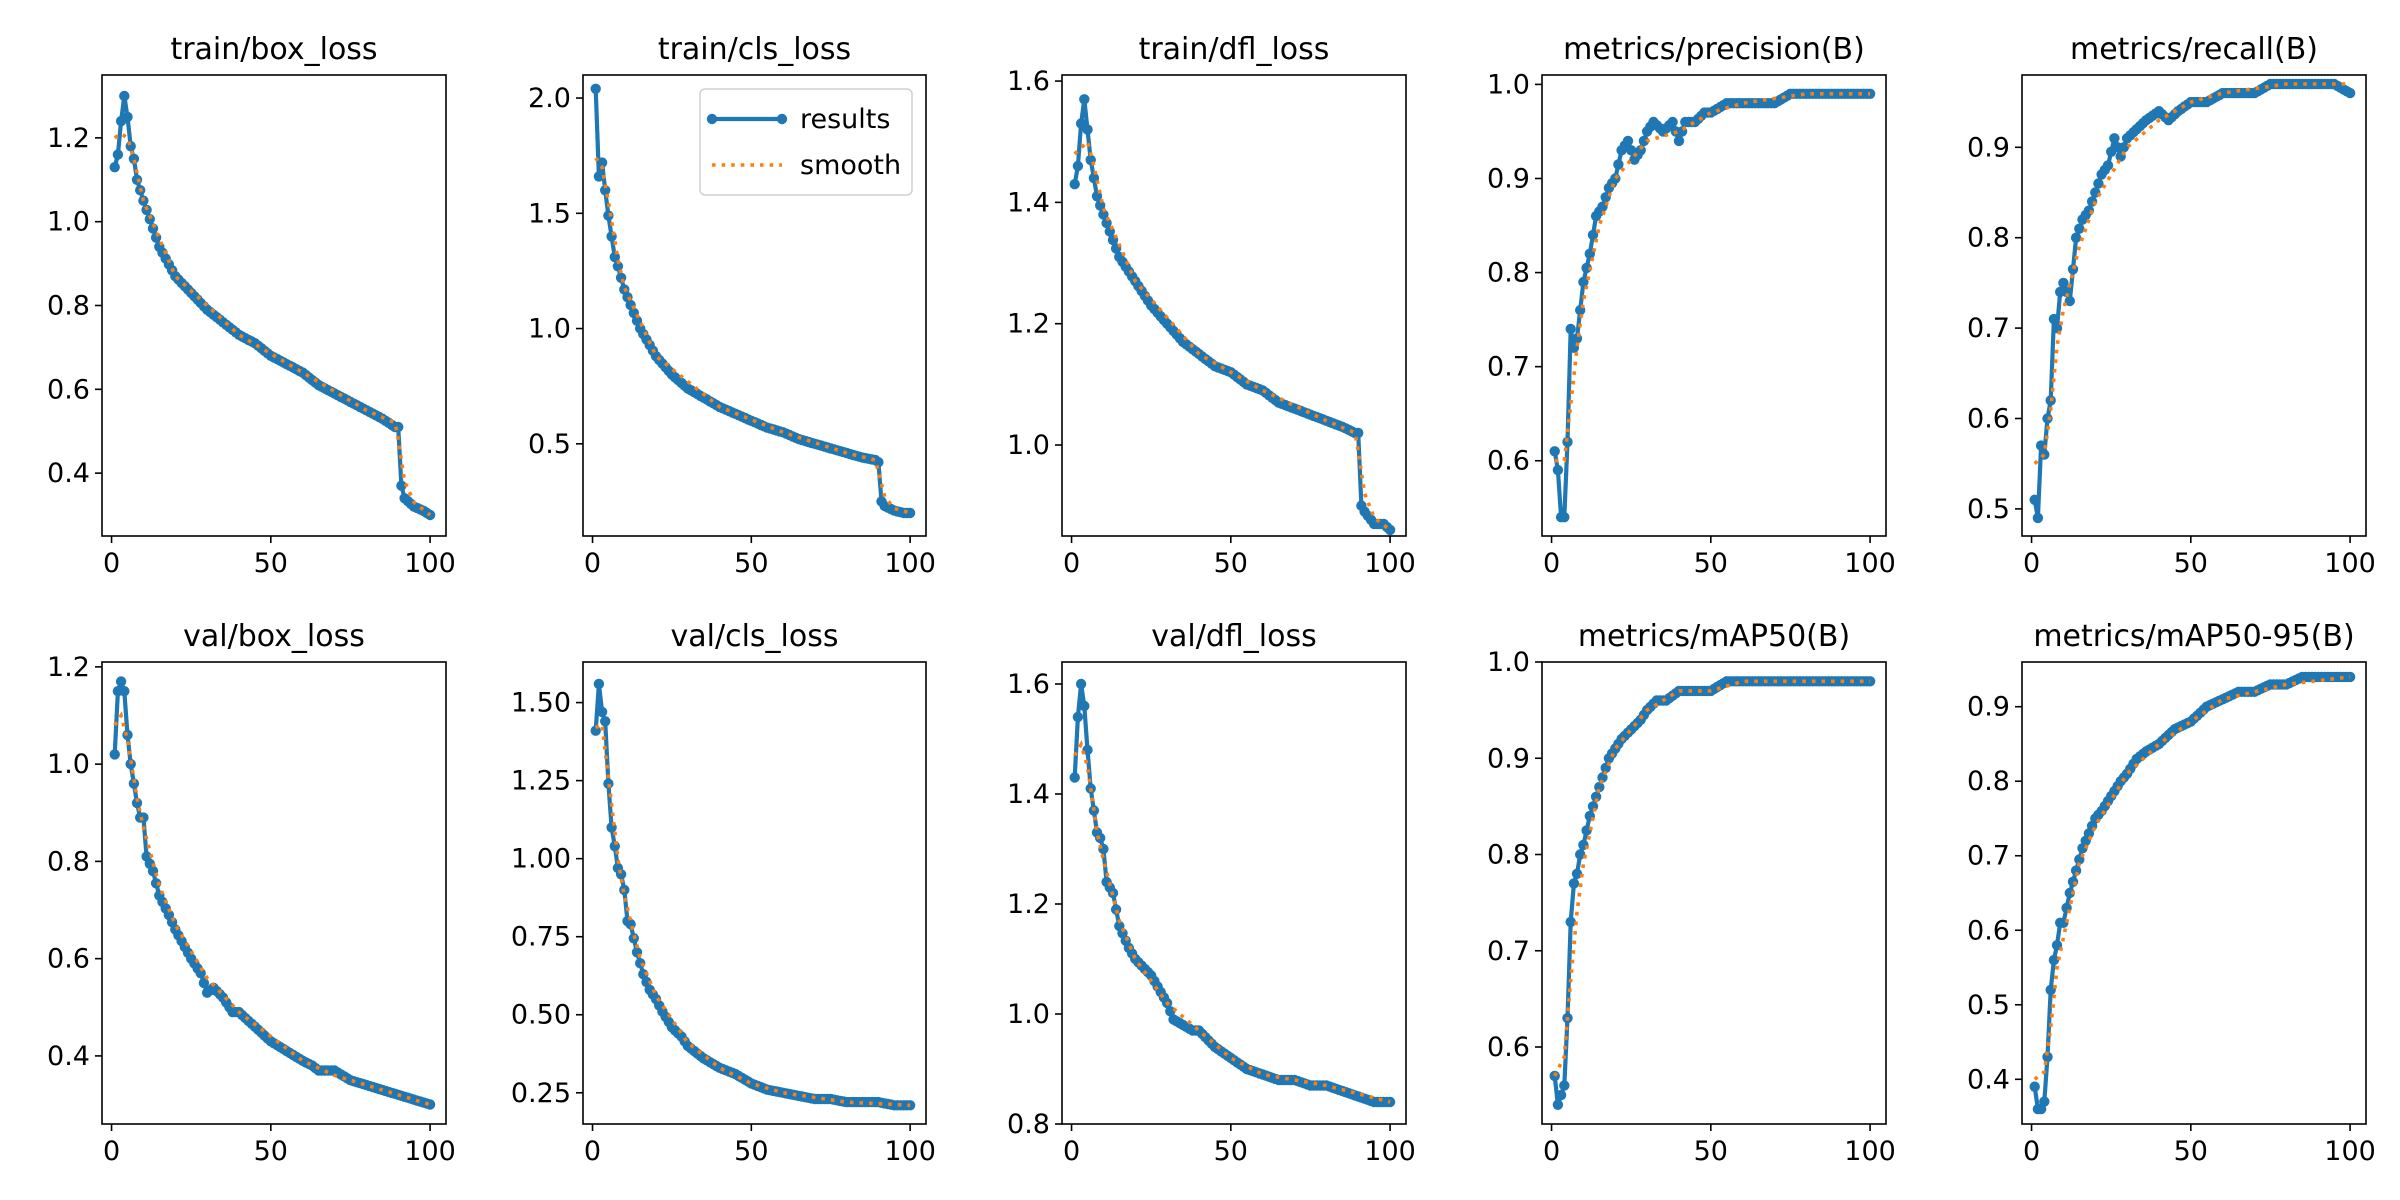 This screenshot has height=1200, width=2400. I want to click on chart-title: train/dfl_loss, so click(1234, 49).